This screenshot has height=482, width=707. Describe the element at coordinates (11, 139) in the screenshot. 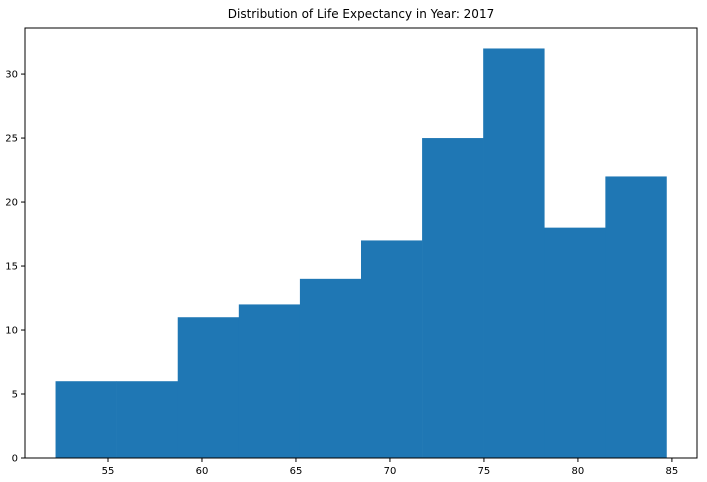

I see `y-tick-label: 25` at that location.